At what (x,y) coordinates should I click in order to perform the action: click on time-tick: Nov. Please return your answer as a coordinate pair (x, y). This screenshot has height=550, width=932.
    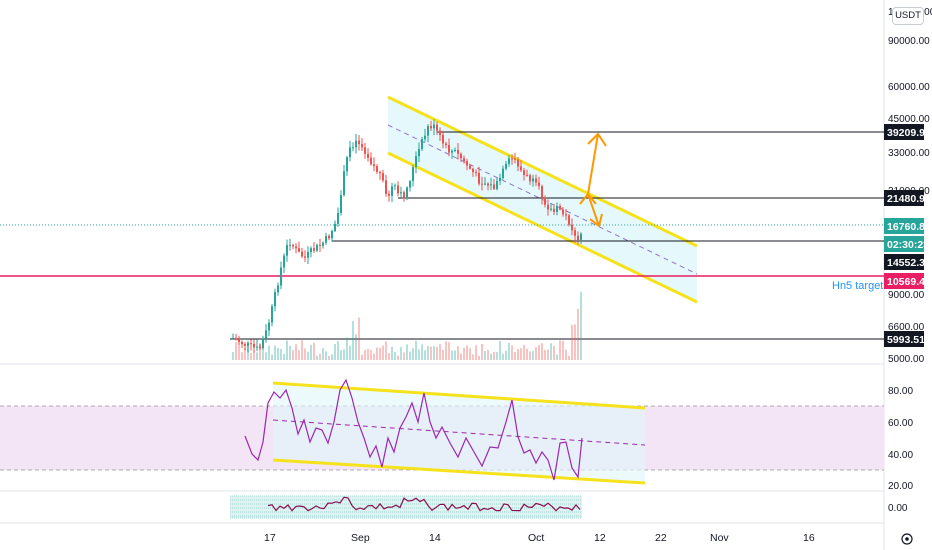
    Looking at the image, I should click on (719, 538).